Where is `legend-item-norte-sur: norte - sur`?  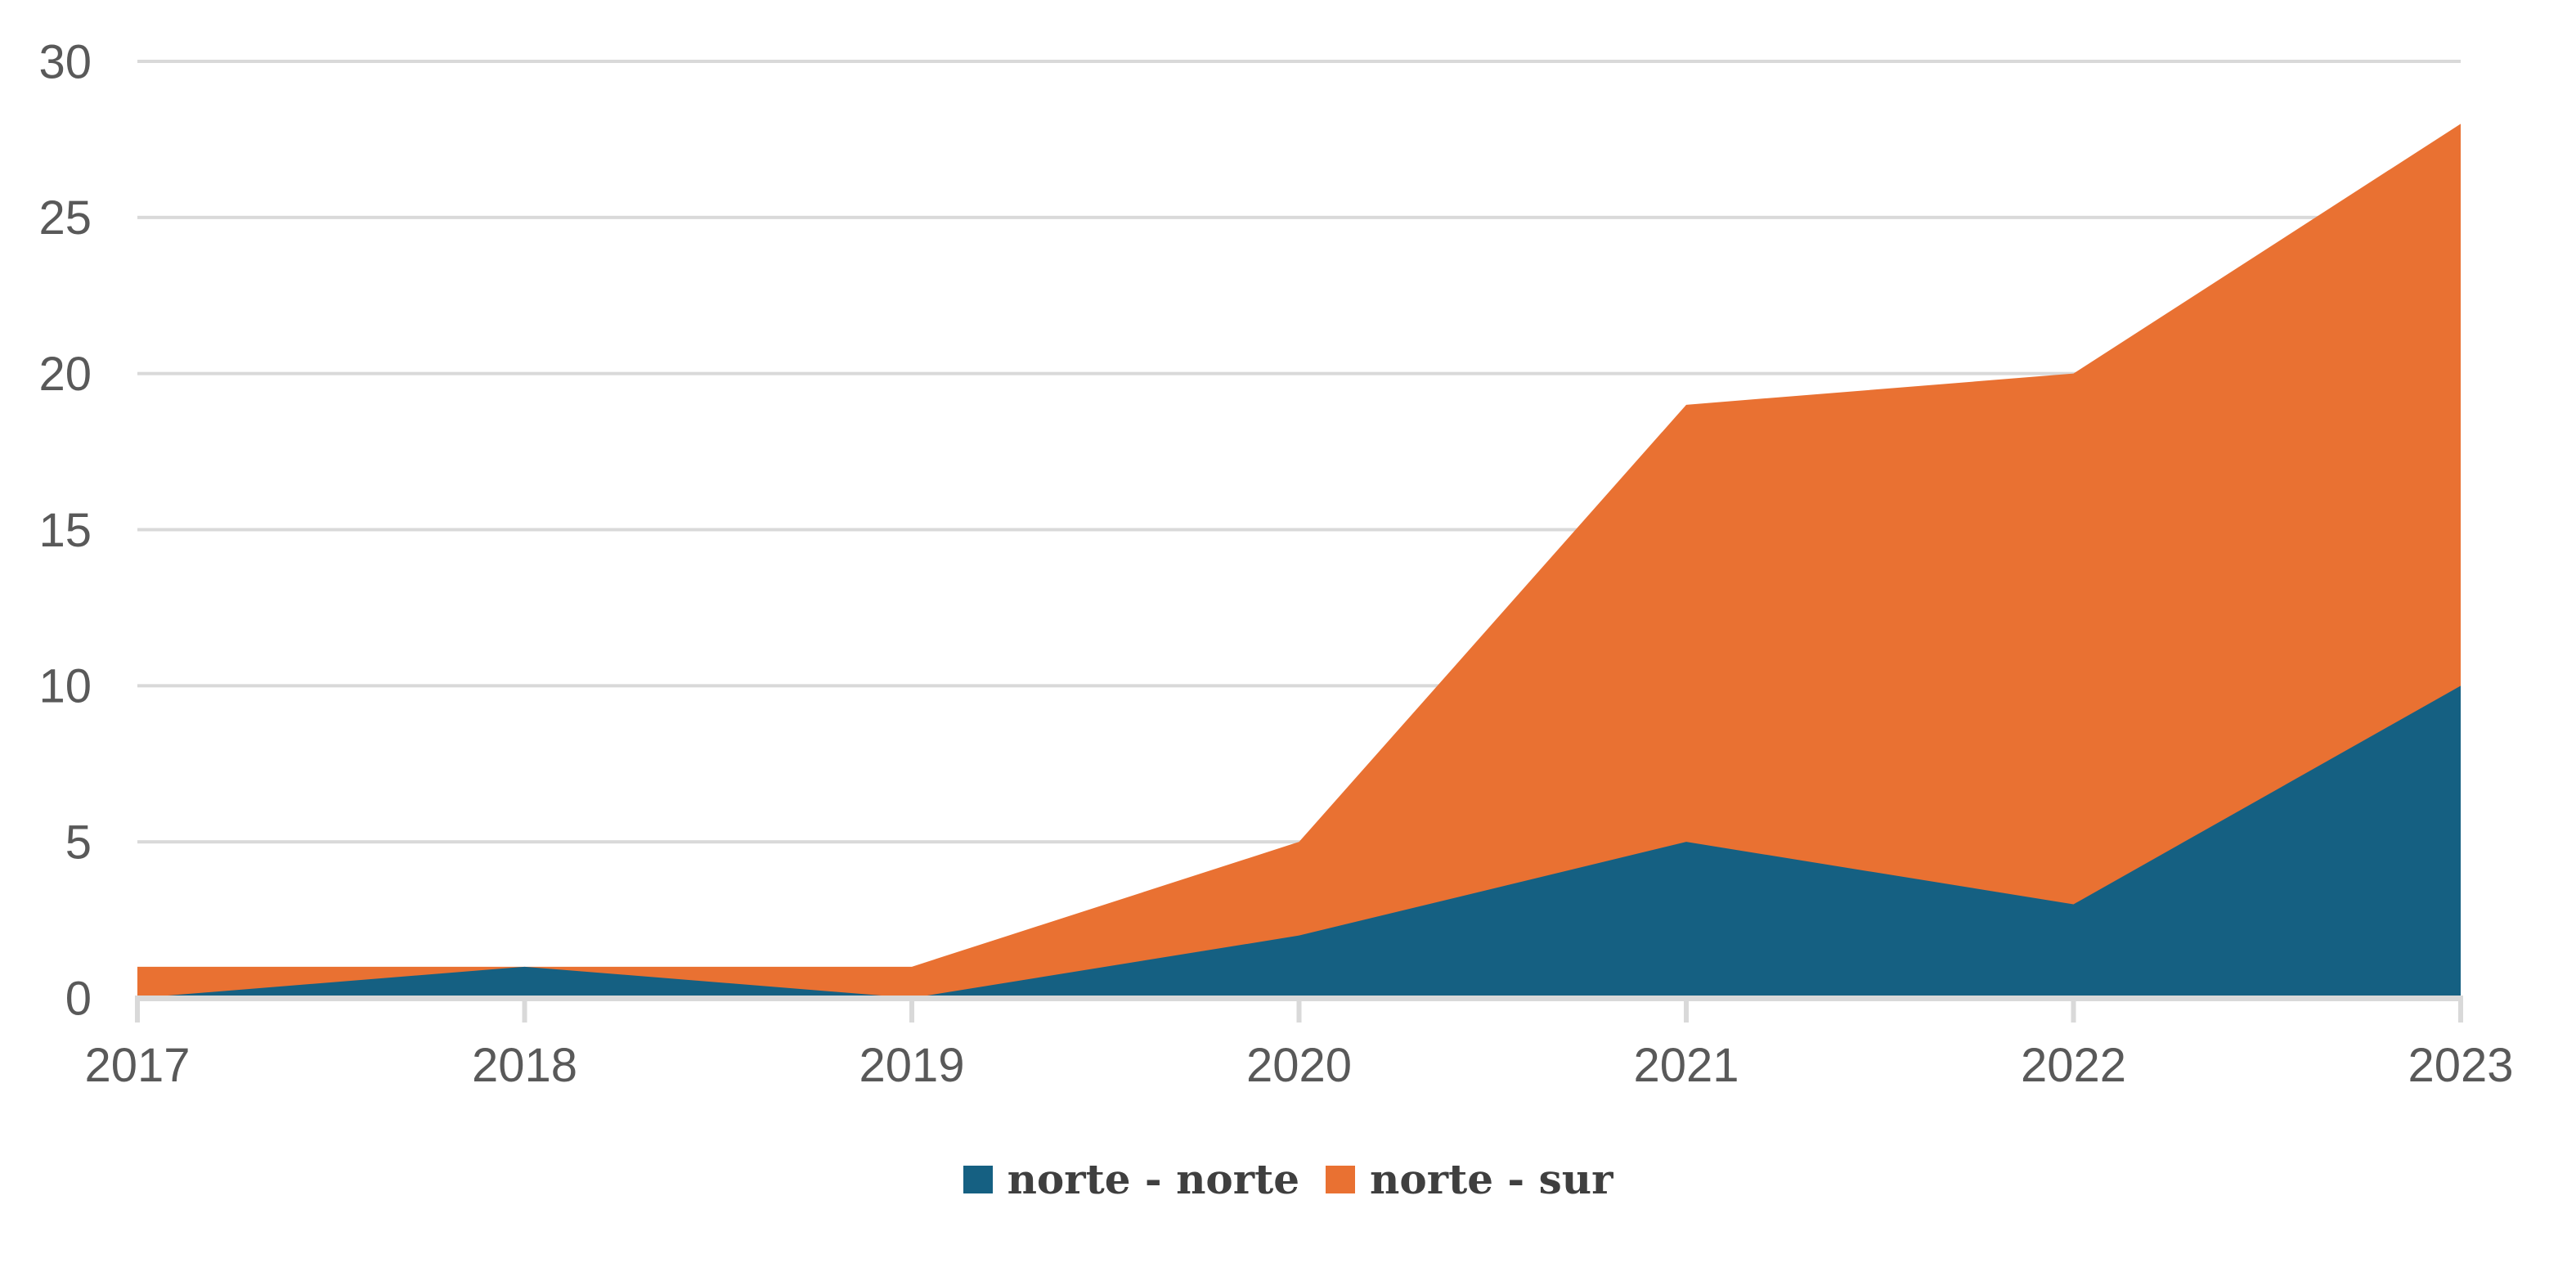 legend-item-norte-sur: norte - sur is located at coordinates (1470, 1179).